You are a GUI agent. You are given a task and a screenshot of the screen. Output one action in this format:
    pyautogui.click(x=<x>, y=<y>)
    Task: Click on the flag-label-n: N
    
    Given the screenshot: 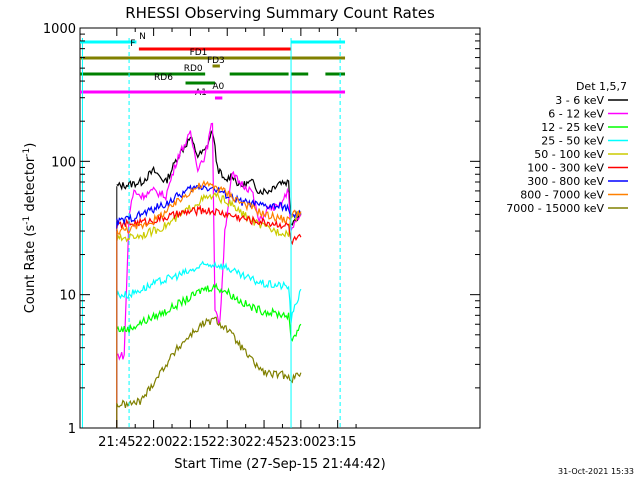 What is the action you would take?
    pyautogui.click(x=142, y=37)
    